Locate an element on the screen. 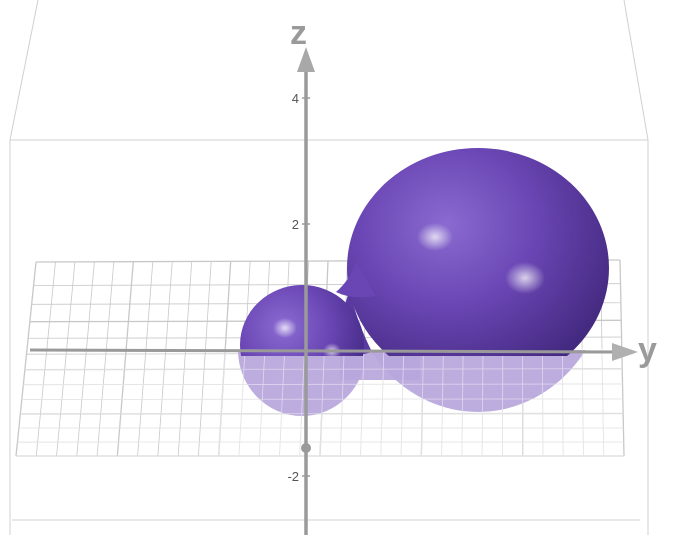  y-axis is located at coordinates (333, 352).